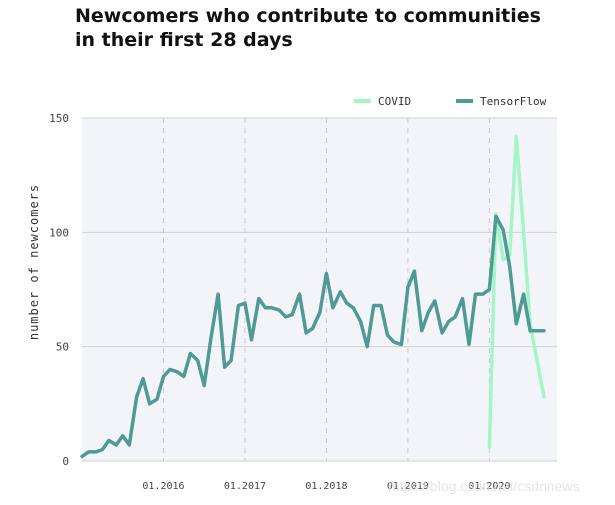  Describe the element at coordinates (513, 101) in the screenshot. I see `legend-label-tensorflow: TensorFlow` at that location.